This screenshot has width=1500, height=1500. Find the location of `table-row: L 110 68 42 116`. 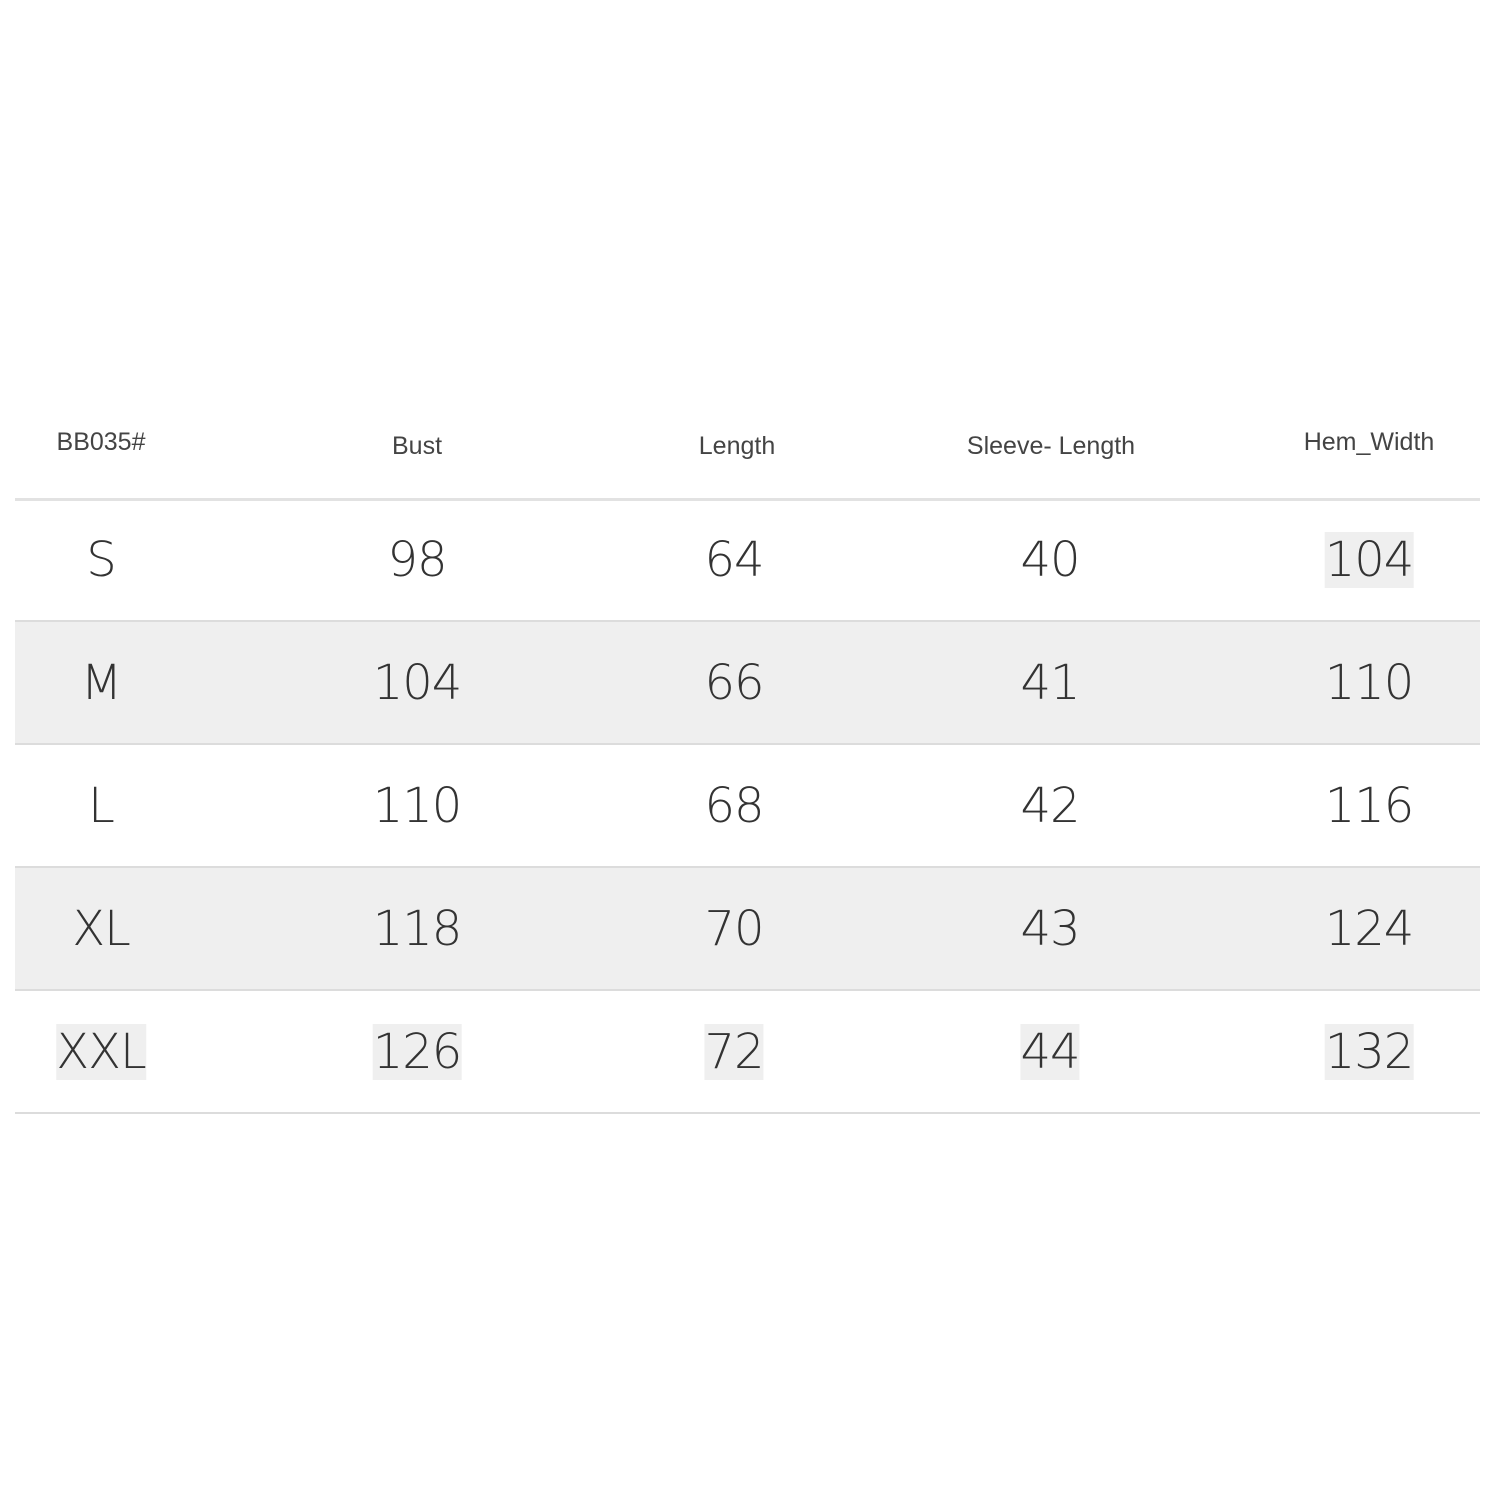

table-row: L 110 68 42 116 is located at coordinates (747, 806).